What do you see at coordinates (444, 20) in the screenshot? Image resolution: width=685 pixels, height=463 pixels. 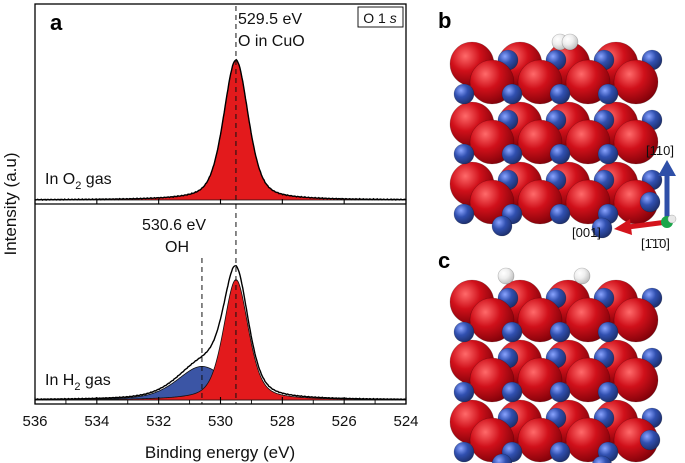 I see `panel-letter-b: b` at bounding box center [444, 20].